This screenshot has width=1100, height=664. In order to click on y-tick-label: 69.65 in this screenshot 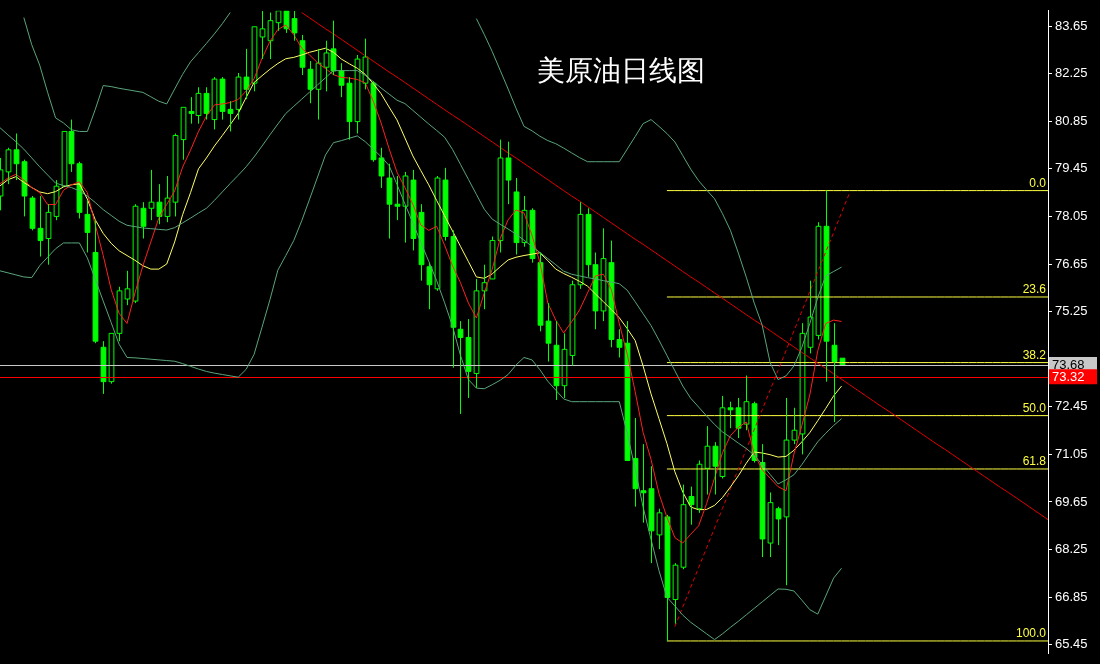, I will do `click(1071, 501)`.